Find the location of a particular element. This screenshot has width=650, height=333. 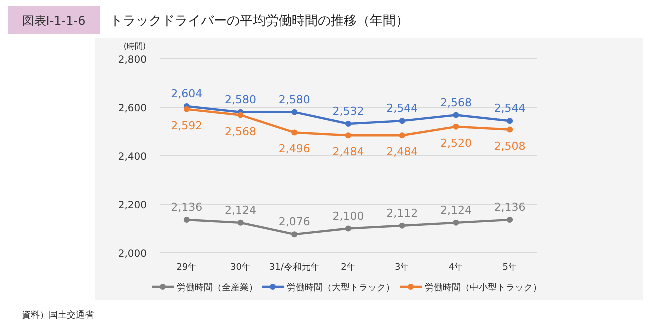

data-label: 2,496 is located at coordinates (294, 149).